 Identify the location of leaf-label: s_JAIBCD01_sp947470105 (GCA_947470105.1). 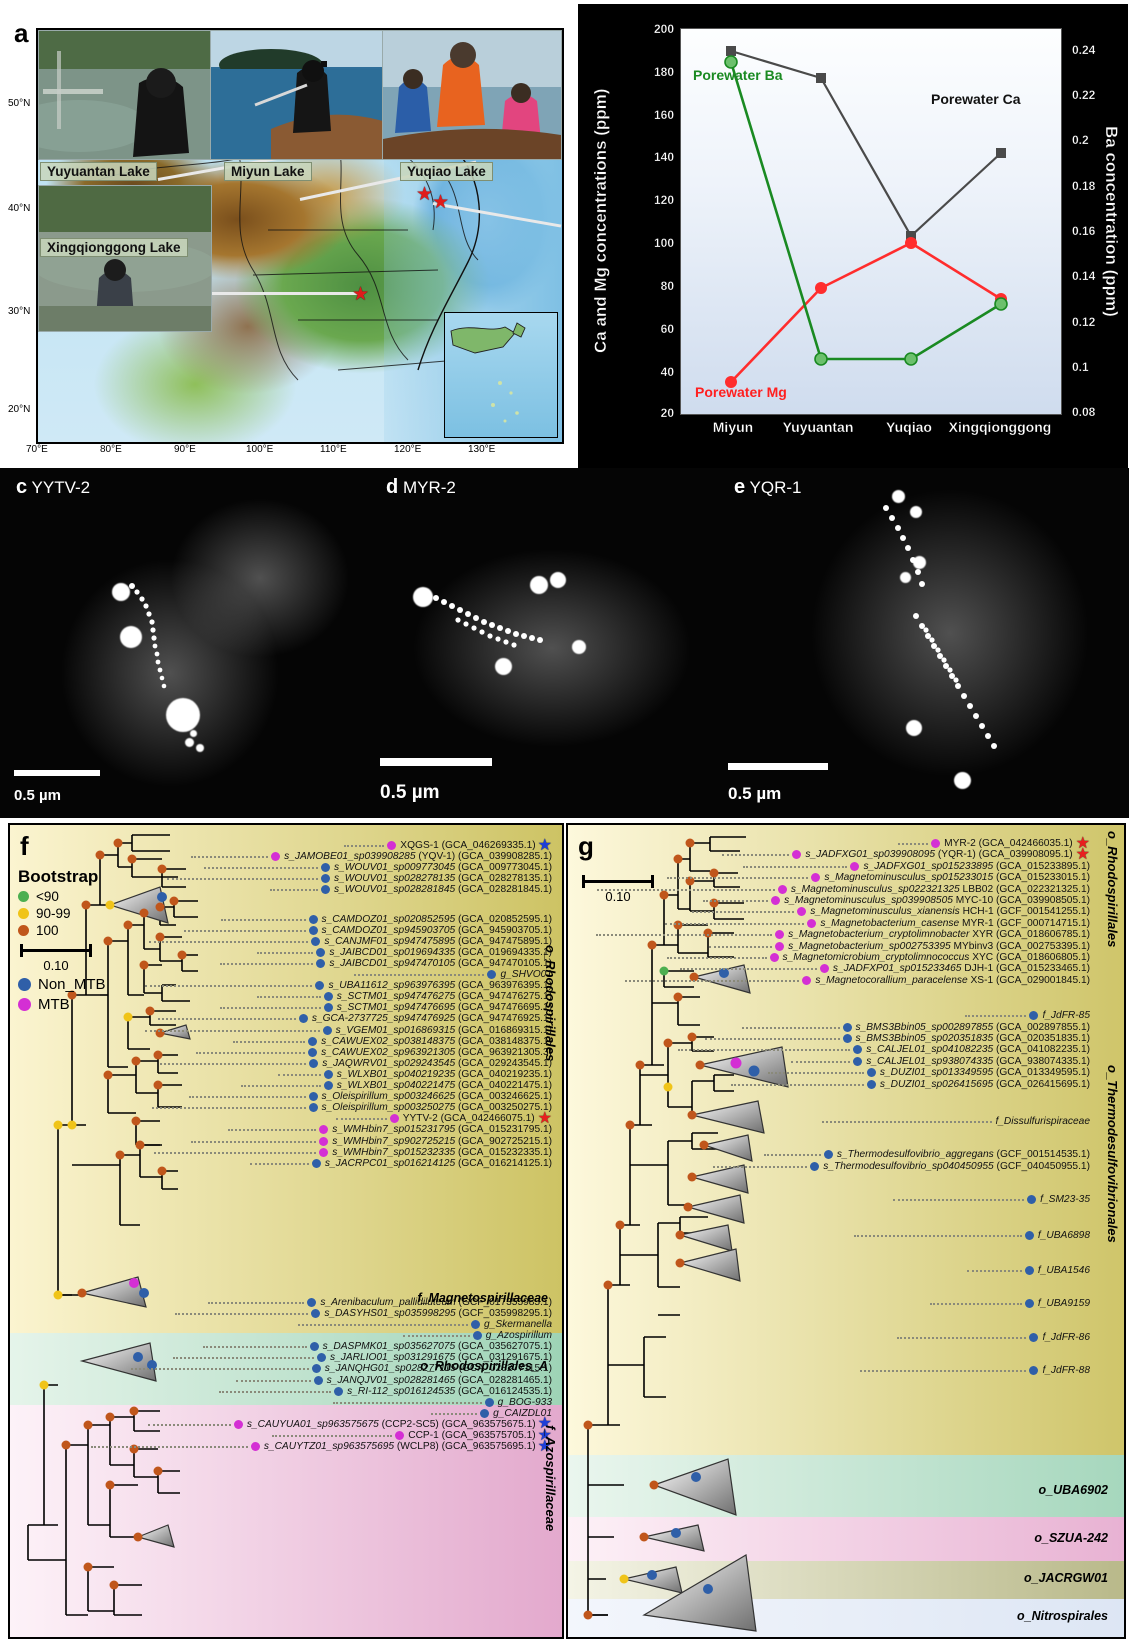
(440, 963).